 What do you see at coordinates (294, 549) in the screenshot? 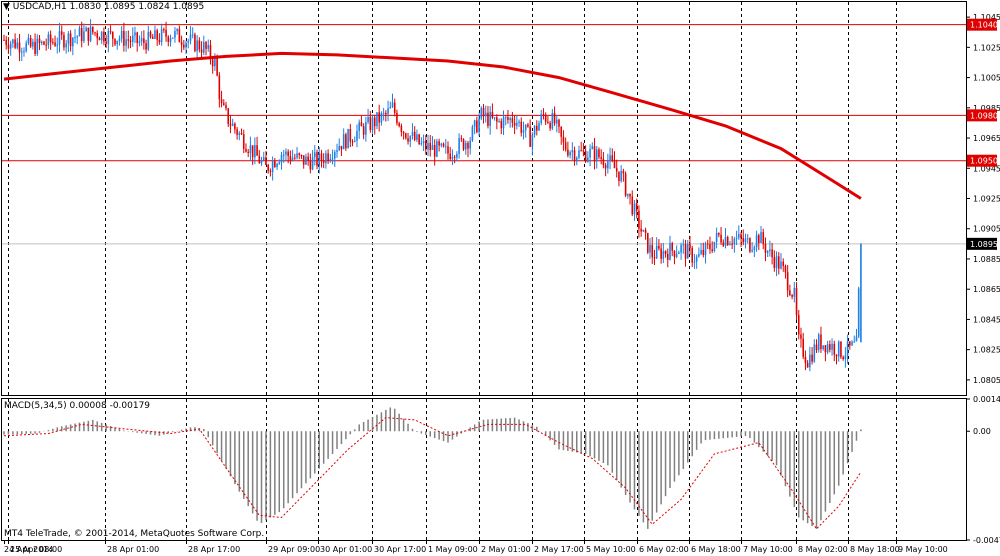
I see `time-tick-label: 29 Apr 09:00` at bounding box center [294, 549].